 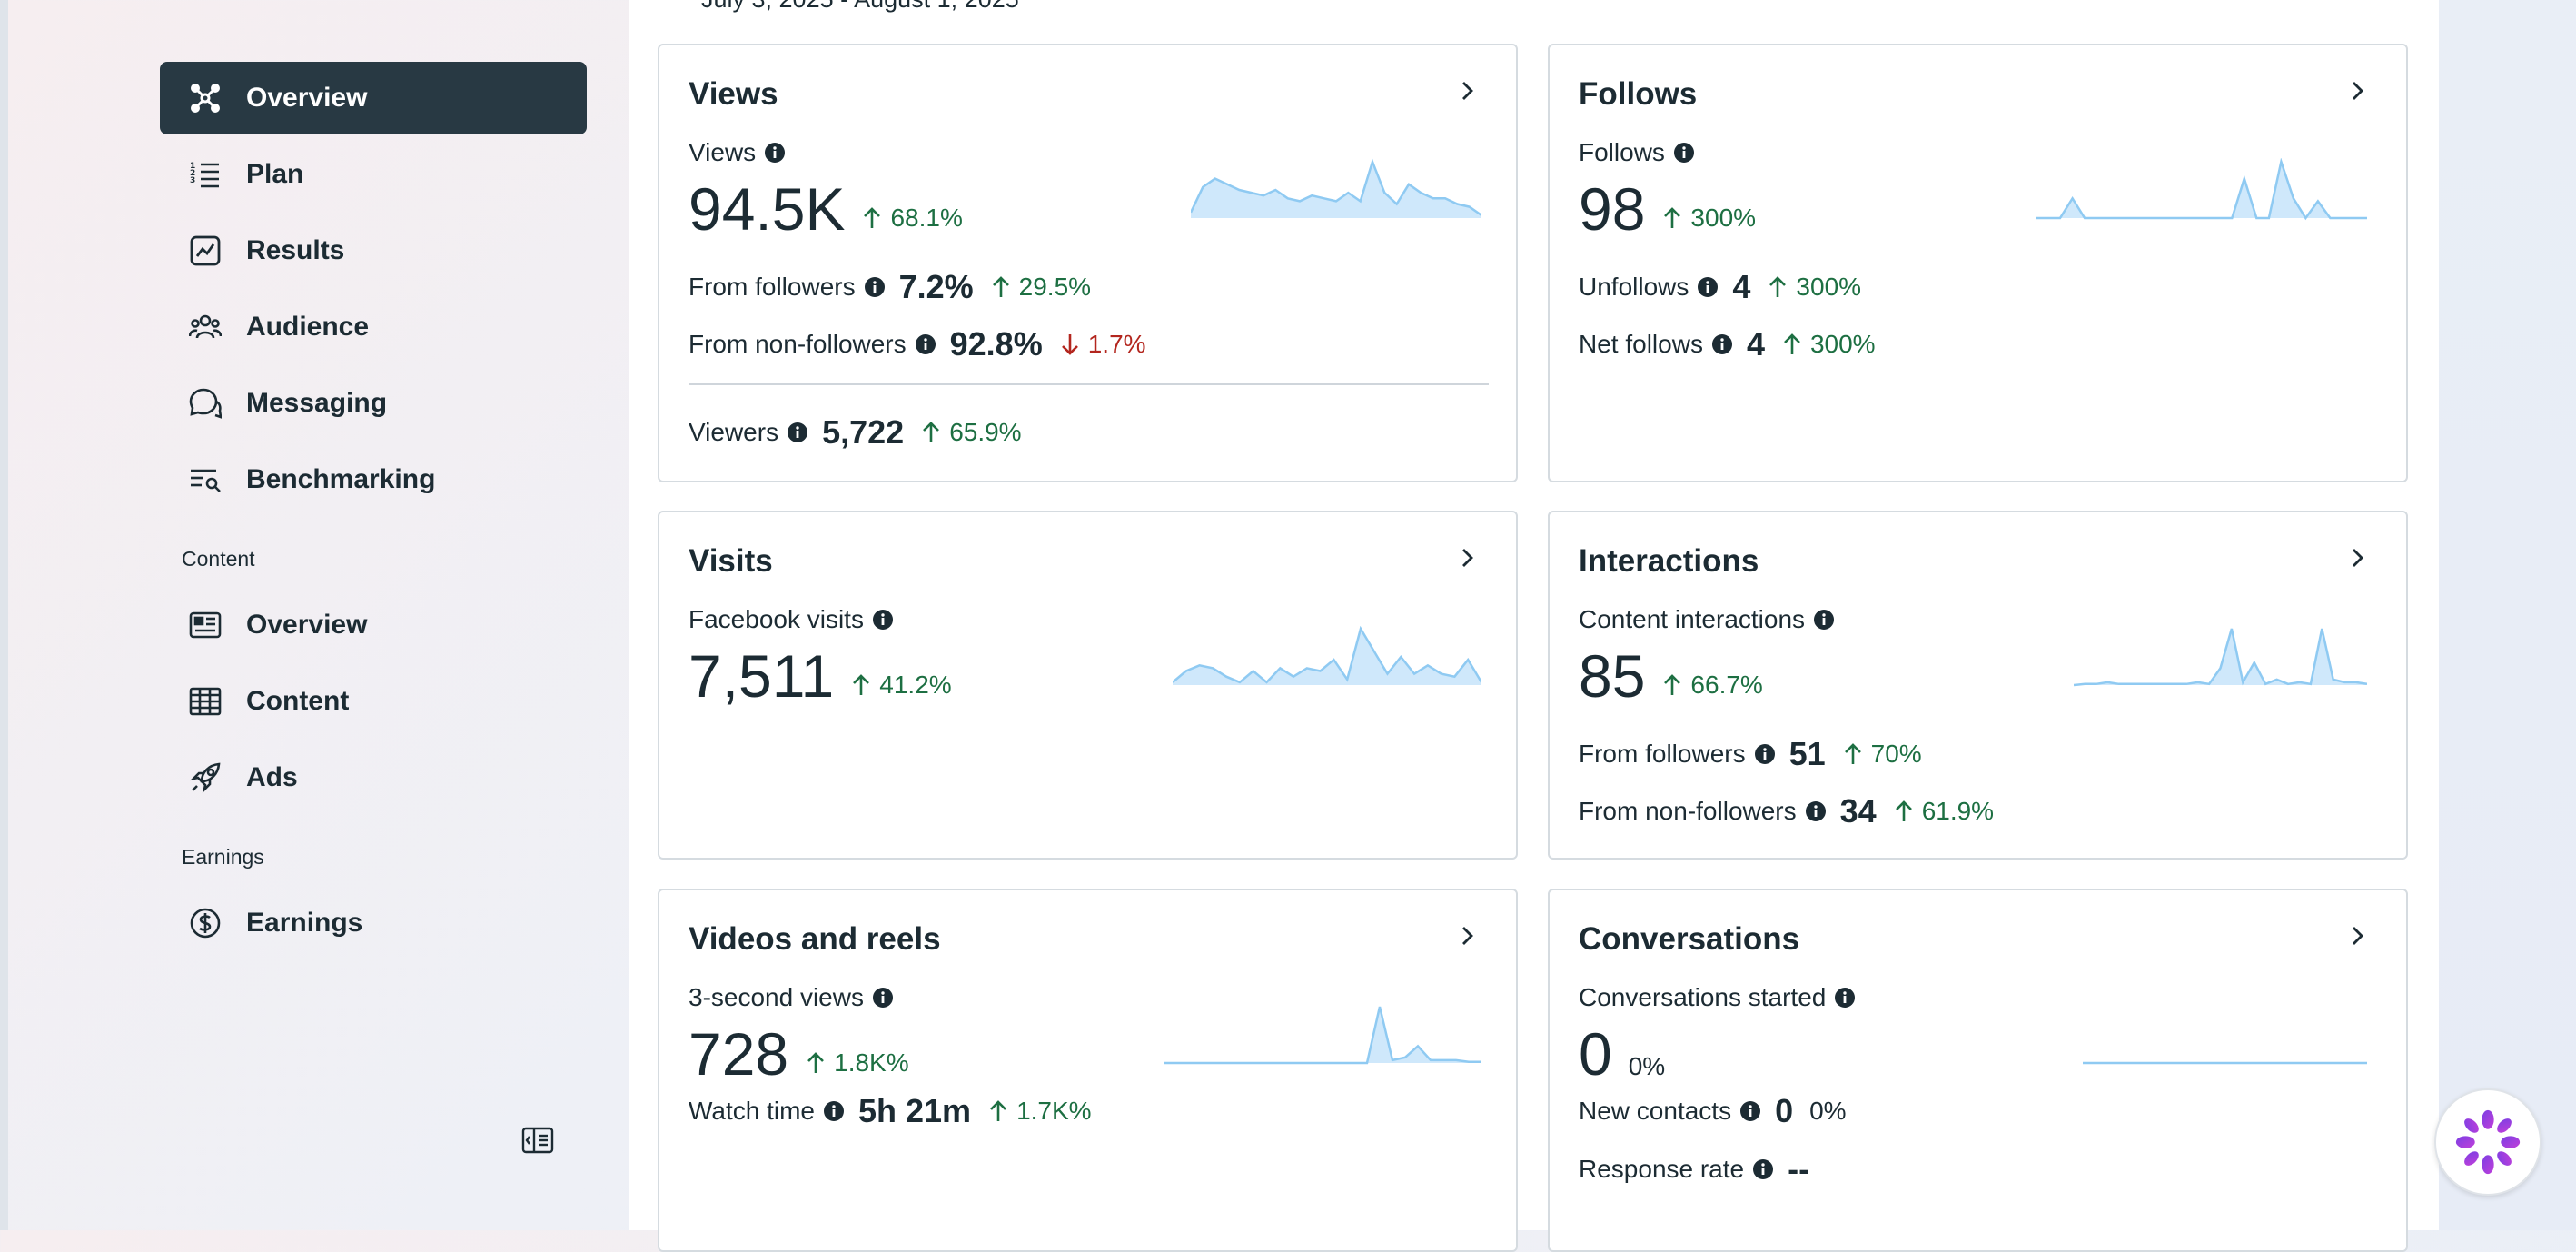 I want to click on metric-label-text: Follows, so click(x=1622, y=152).